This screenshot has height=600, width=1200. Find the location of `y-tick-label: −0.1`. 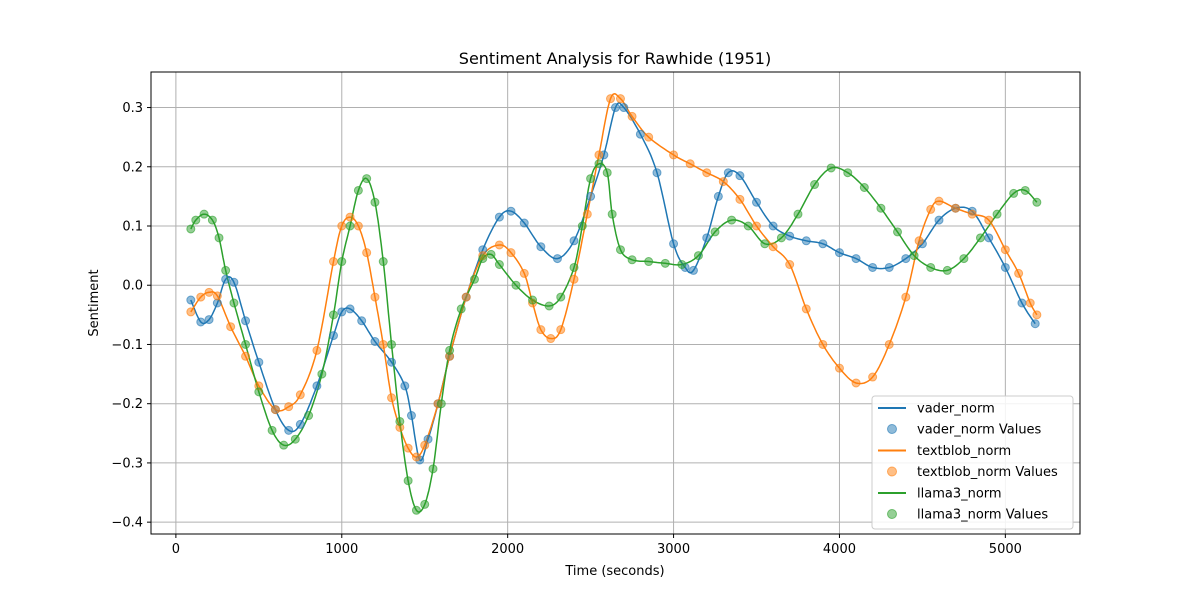

y-tick-label: −0.1 is located at coordinates (127, 345).